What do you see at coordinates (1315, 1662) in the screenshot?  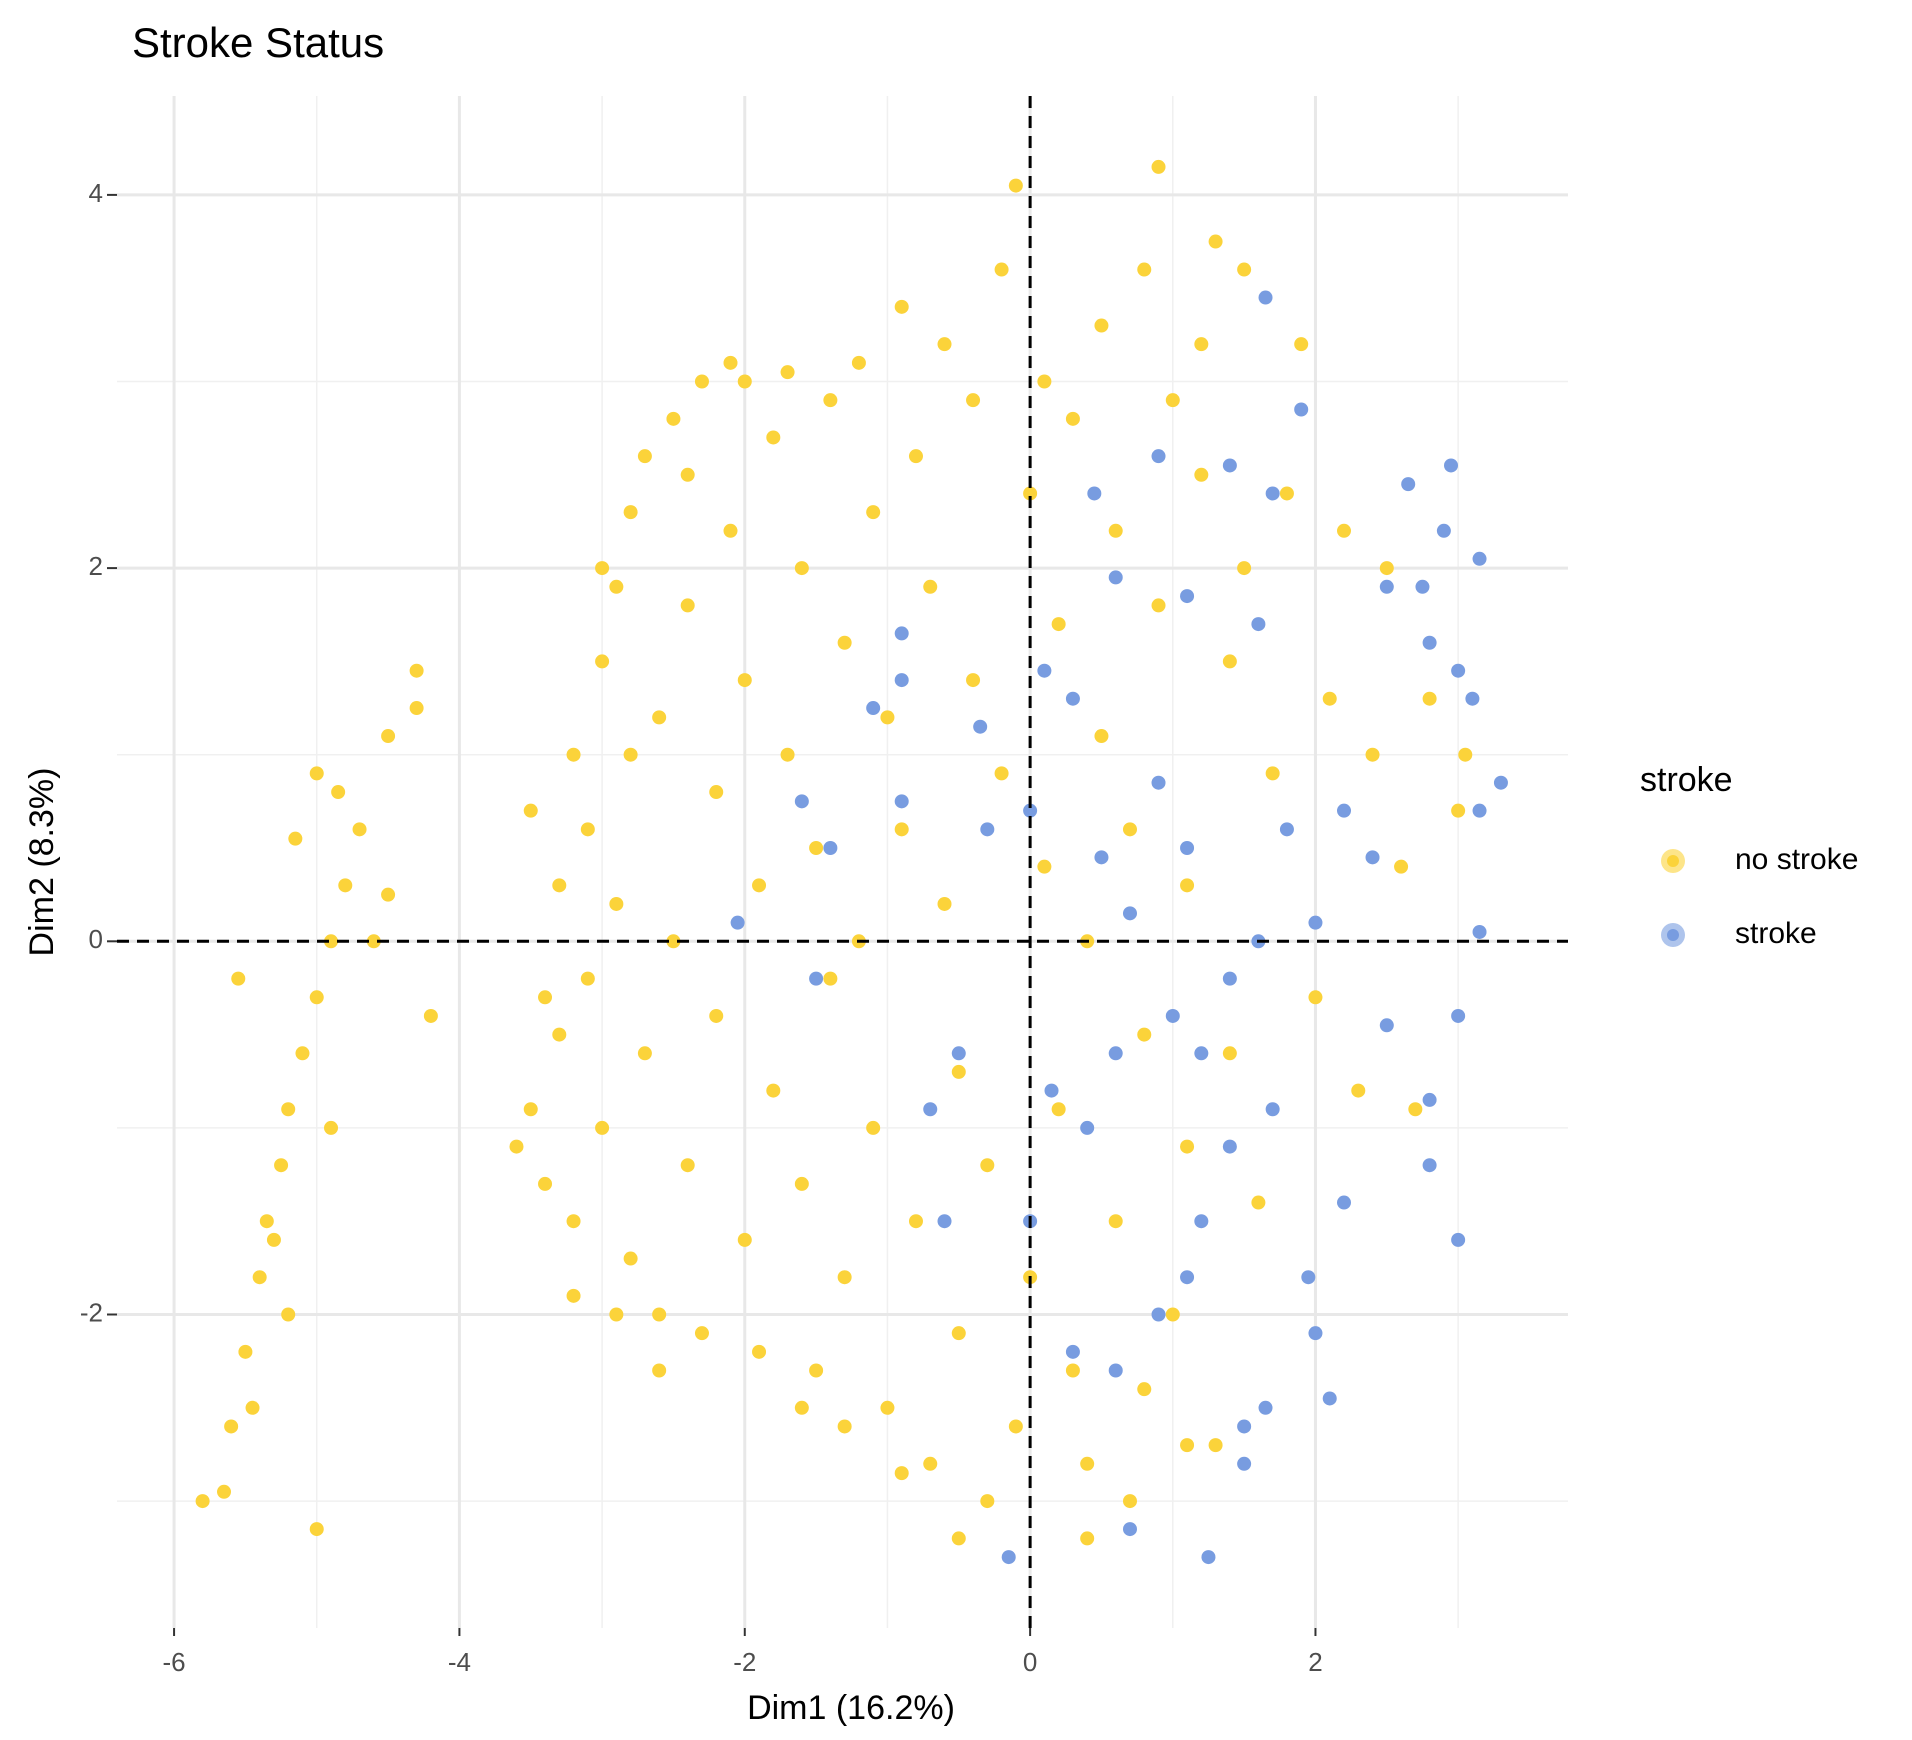 I see `x-tick-label: 2` at bounding box center [1315, 1662].